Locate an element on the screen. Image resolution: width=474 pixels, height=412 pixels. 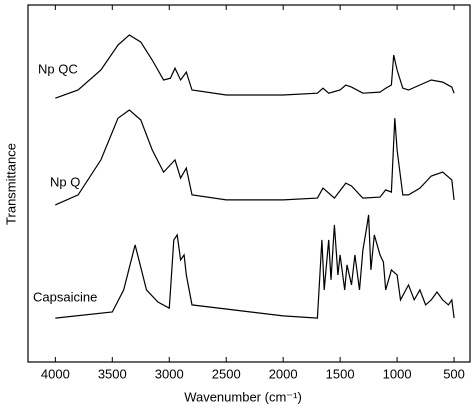
x-axis-label: Wavenumber (cm⁻¹) is located at coordinates (243, 396).